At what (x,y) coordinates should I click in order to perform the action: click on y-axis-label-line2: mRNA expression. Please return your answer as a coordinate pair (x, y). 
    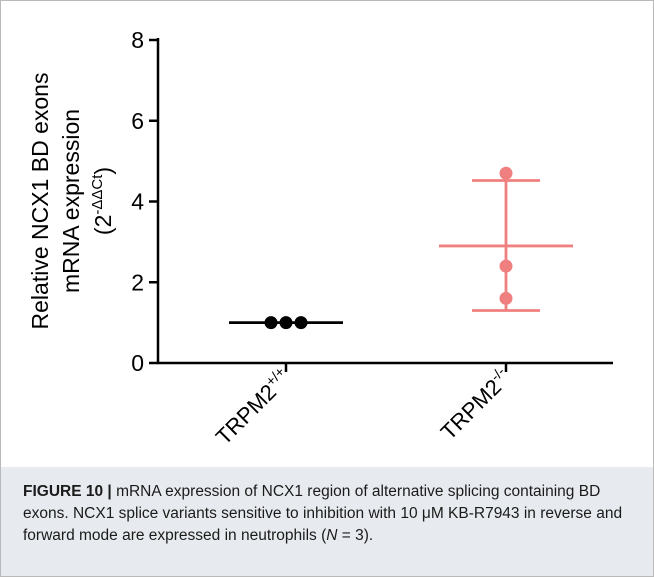
    Looking at the image, I should click on (71, 201).